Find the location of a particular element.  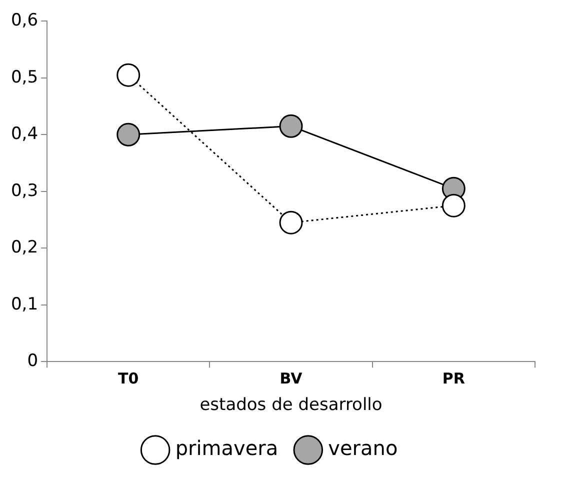

y-tick-label: 0,4 is located at coordinates (24, 134).